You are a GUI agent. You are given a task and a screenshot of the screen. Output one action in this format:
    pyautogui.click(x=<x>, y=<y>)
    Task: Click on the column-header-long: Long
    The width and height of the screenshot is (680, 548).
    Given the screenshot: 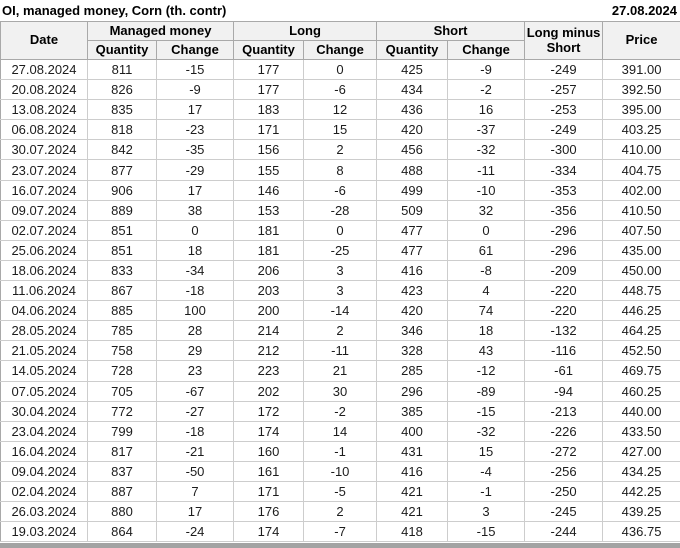 What is the action you would take?
    pyautogui.click(x=305, y=31)
    